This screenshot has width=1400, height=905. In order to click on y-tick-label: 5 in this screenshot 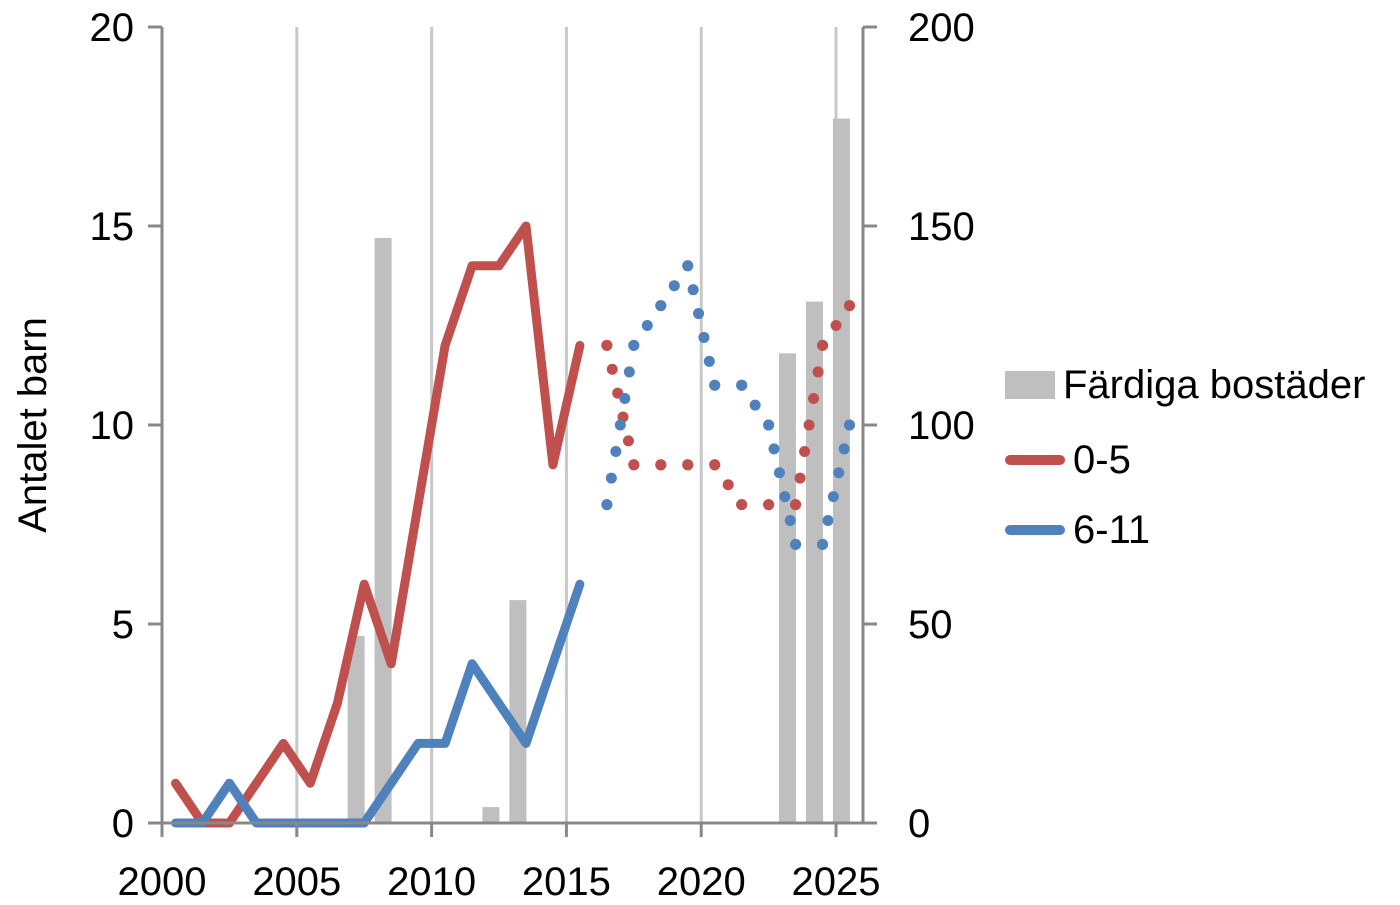, I will do `click(123, 625)`.